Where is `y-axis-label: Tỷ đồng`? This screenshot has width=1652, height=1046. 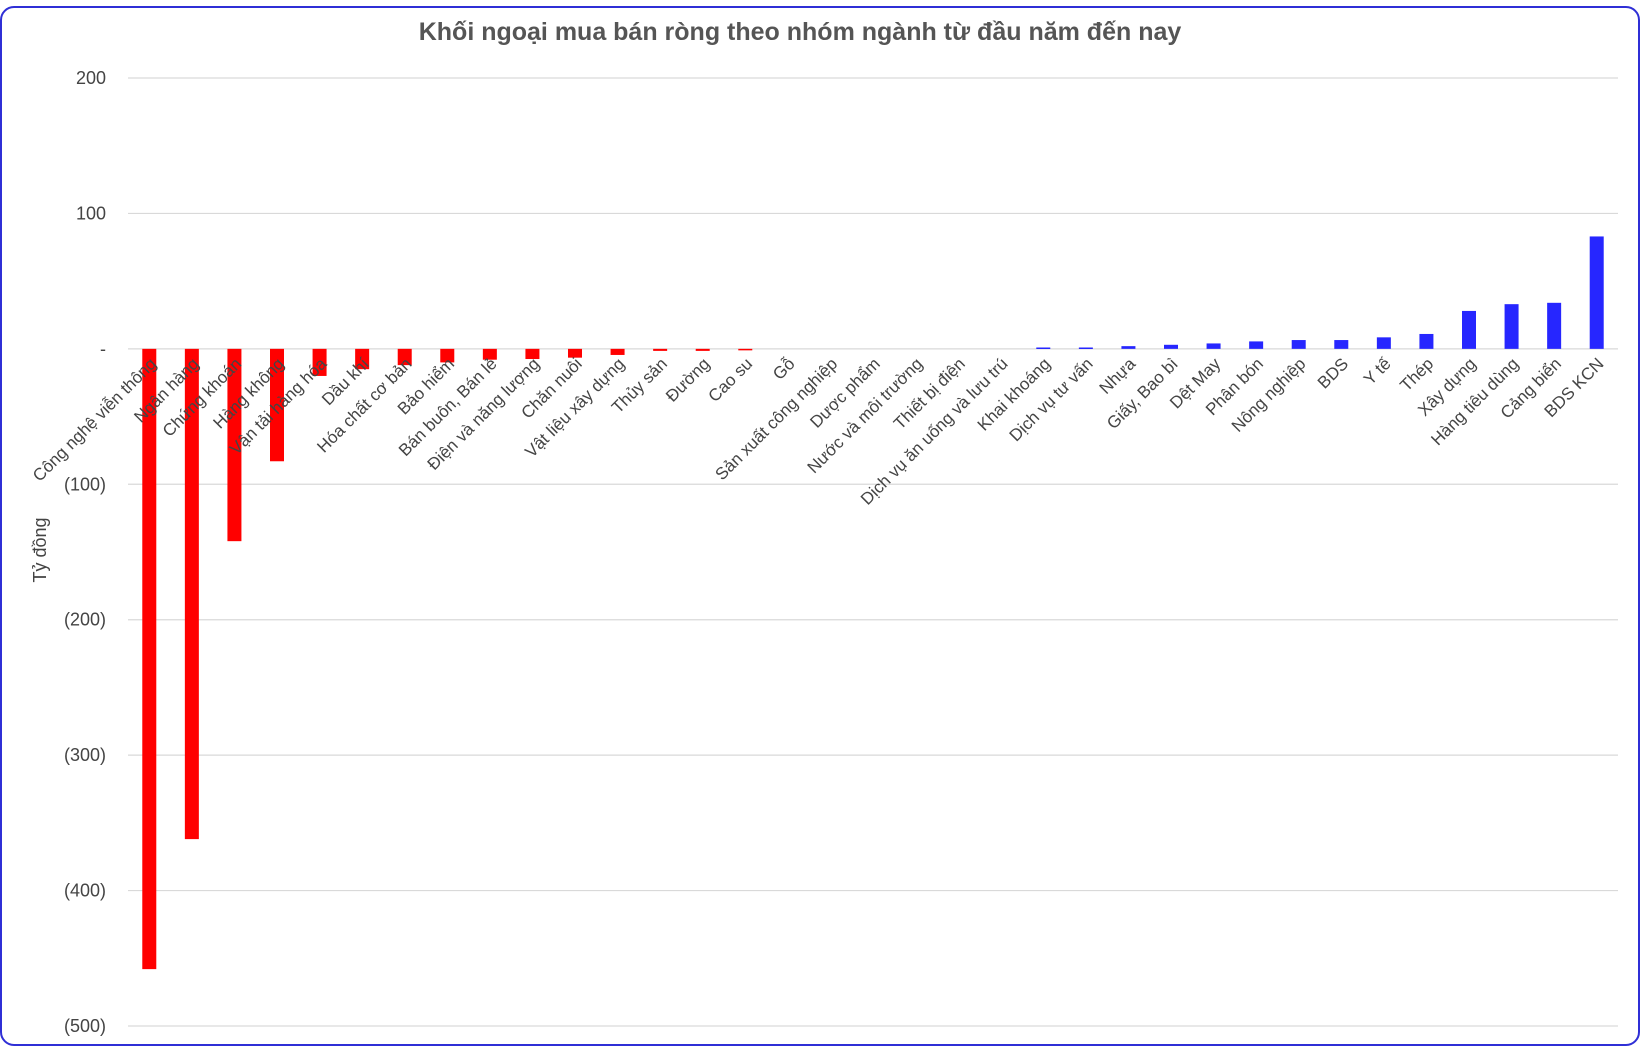 y-axis-label: Tỷ đồng is located at coordinates (40, 549).